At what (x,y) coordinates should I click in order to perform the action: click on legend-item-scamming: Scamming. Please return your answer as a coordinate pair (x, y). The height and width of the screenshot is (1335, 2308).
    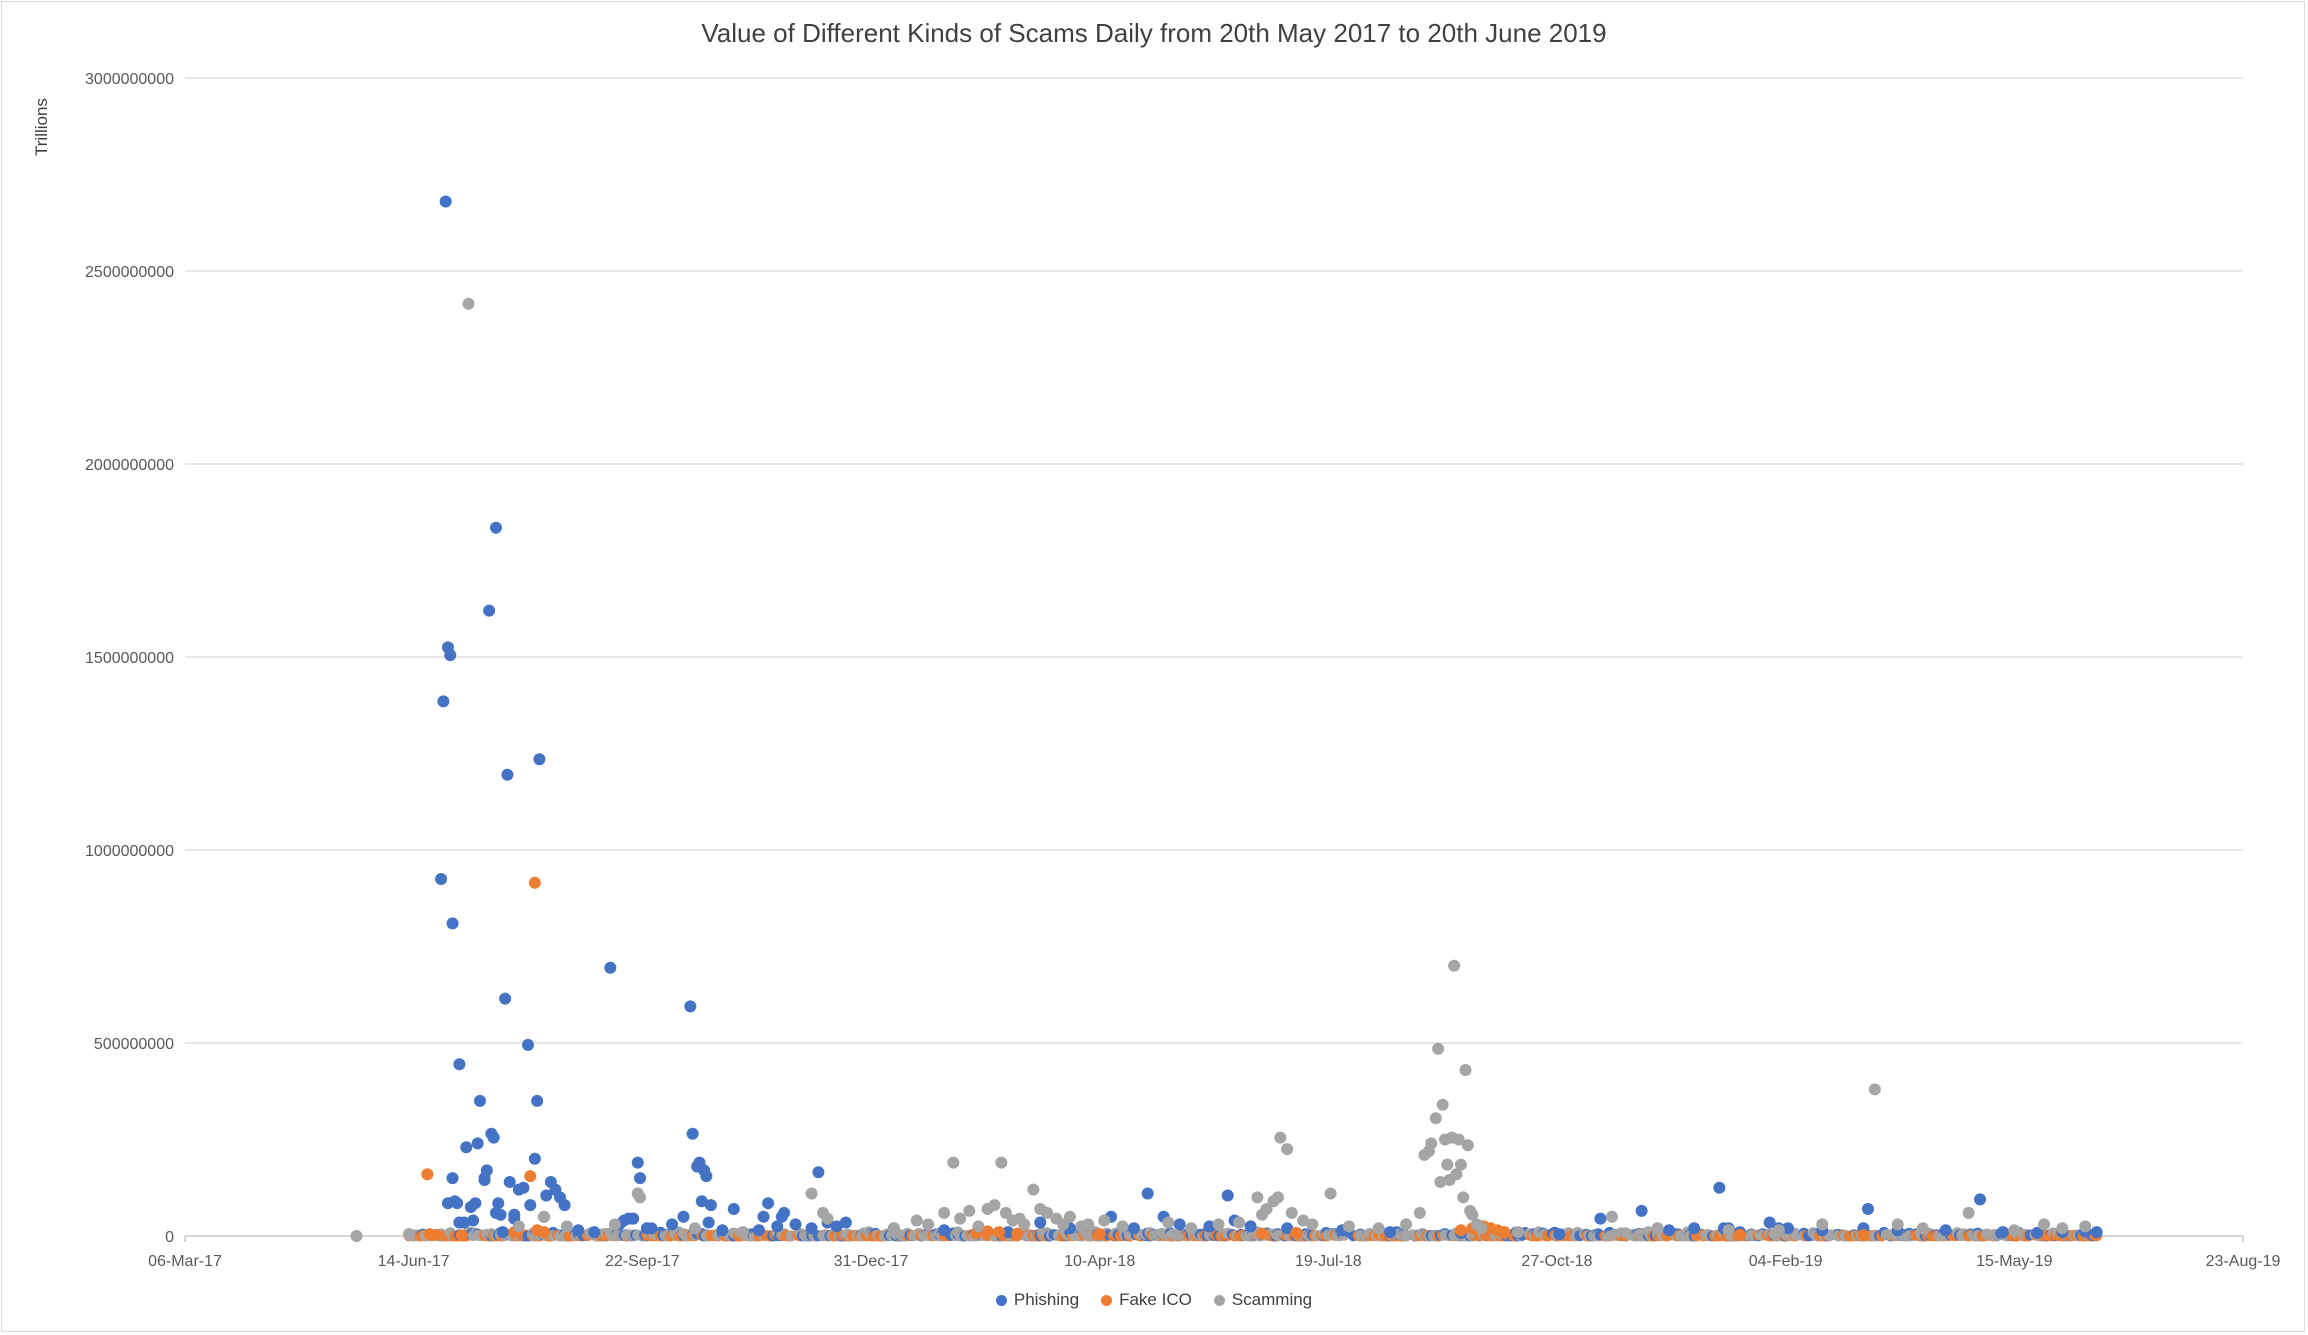
    Looking at the image, I should click on (1262, 1300).